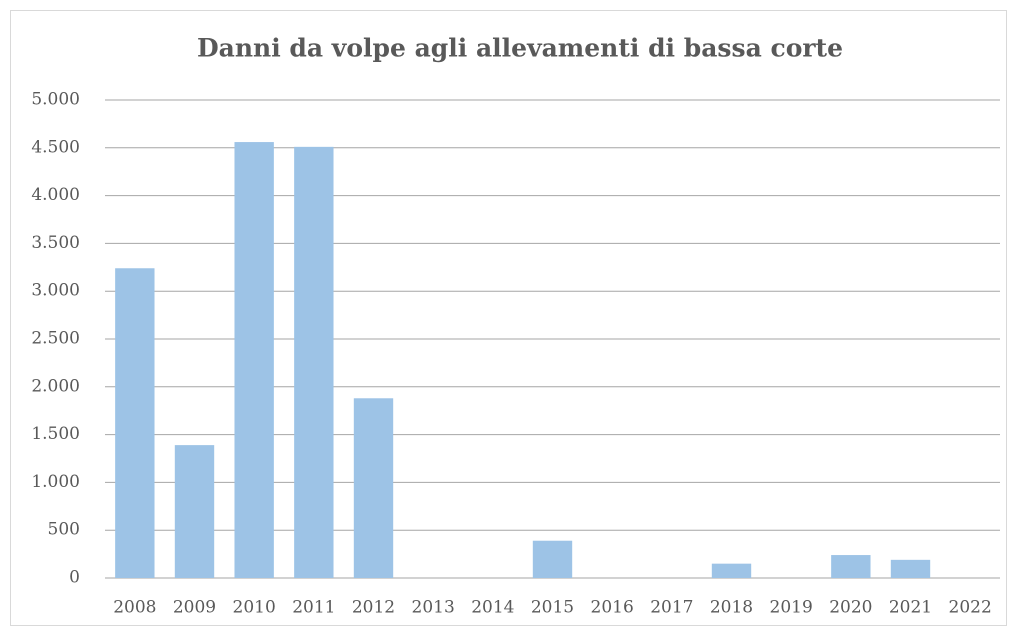 The height and width of the screenshot is (632, 1015). What do you see at coordinates (552, 608) in the screenshot?
I see `x-tick-label: 2015` at bounding box center [552, 608].